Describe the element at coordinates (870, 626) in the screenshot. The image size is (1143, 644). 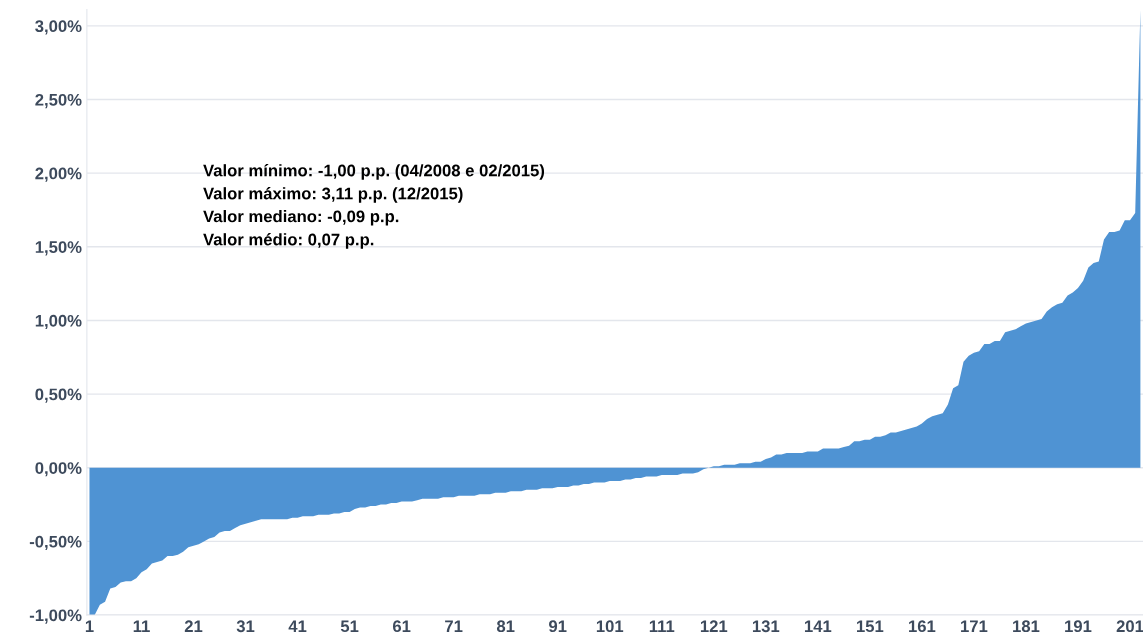
I see `x-tick-label: 151` at that location.